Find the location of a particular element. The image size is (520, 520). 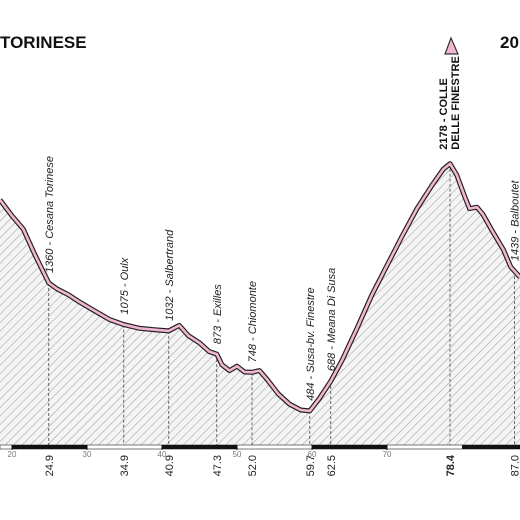

waypoint-label: 873 - Exilles is located at coordinates (218, 314).